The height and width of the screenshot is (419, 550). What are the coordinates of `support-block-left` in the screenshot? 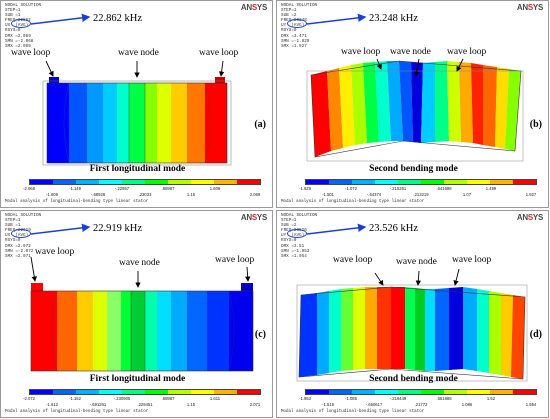 It's located at (37, 288).